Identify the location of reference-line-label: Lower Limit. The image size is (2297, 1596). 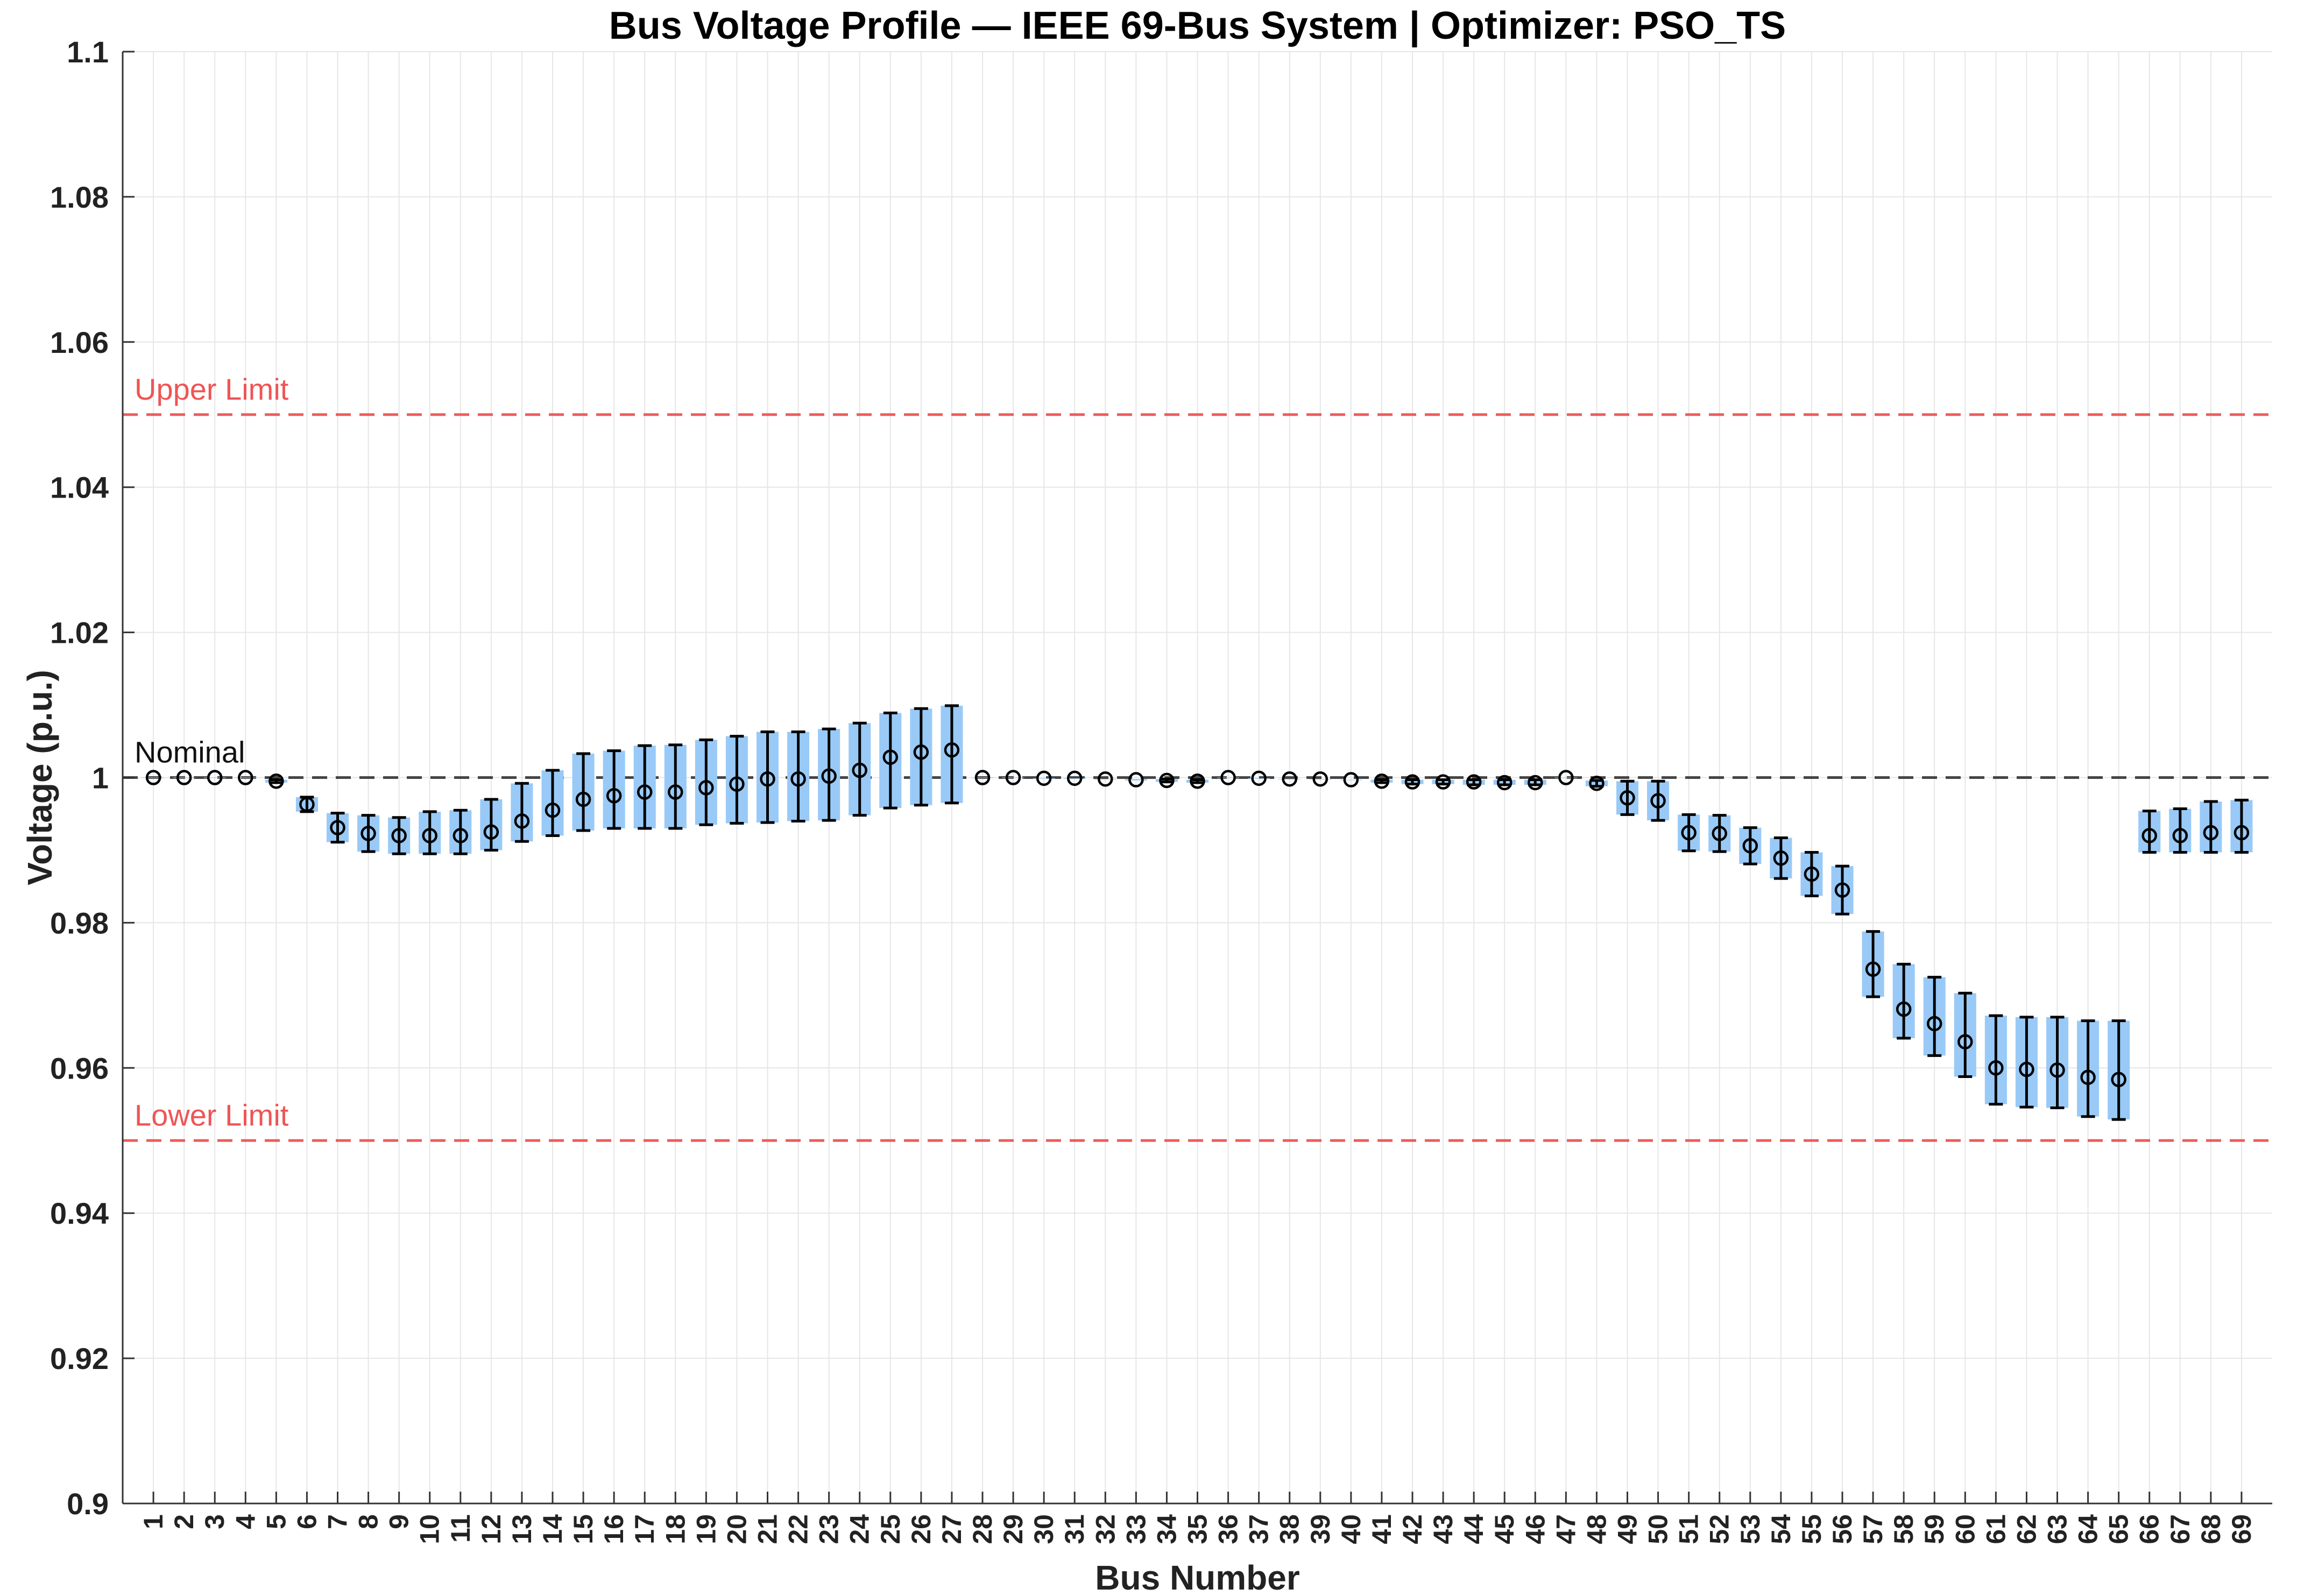
(212, 1115).